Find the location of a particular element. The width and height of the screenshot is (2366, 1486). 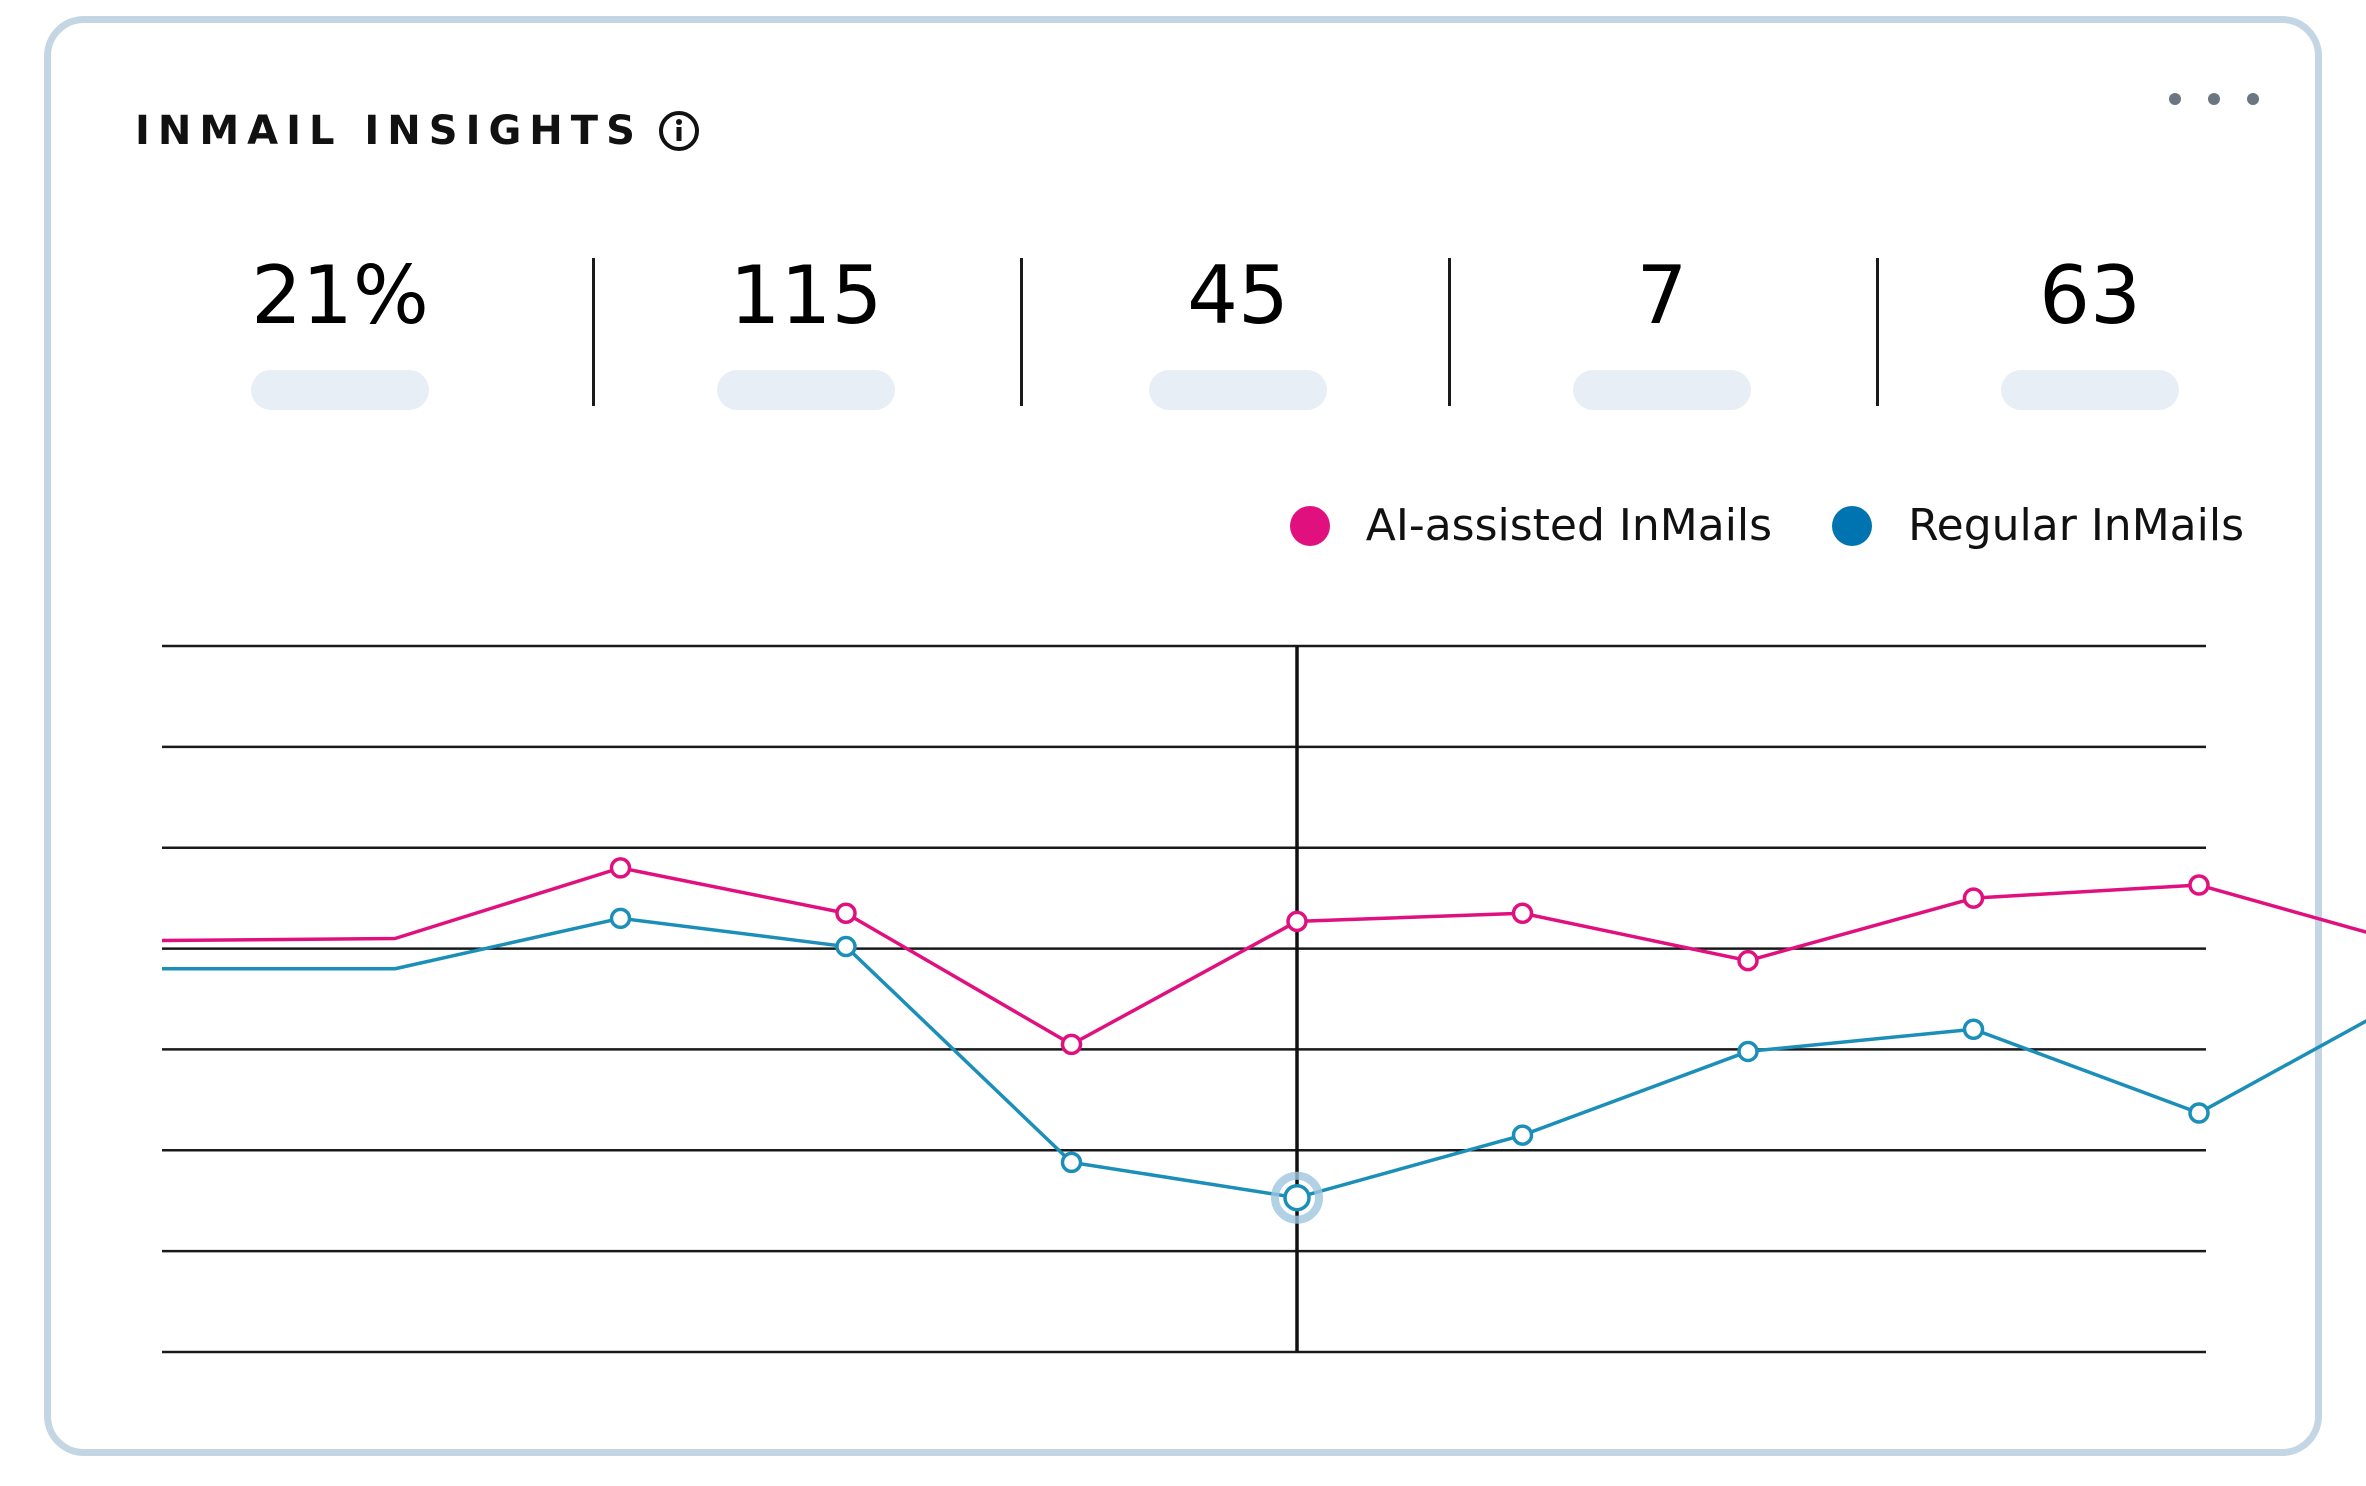

more-horizontal-icon is located at coordinates (2175, 99).